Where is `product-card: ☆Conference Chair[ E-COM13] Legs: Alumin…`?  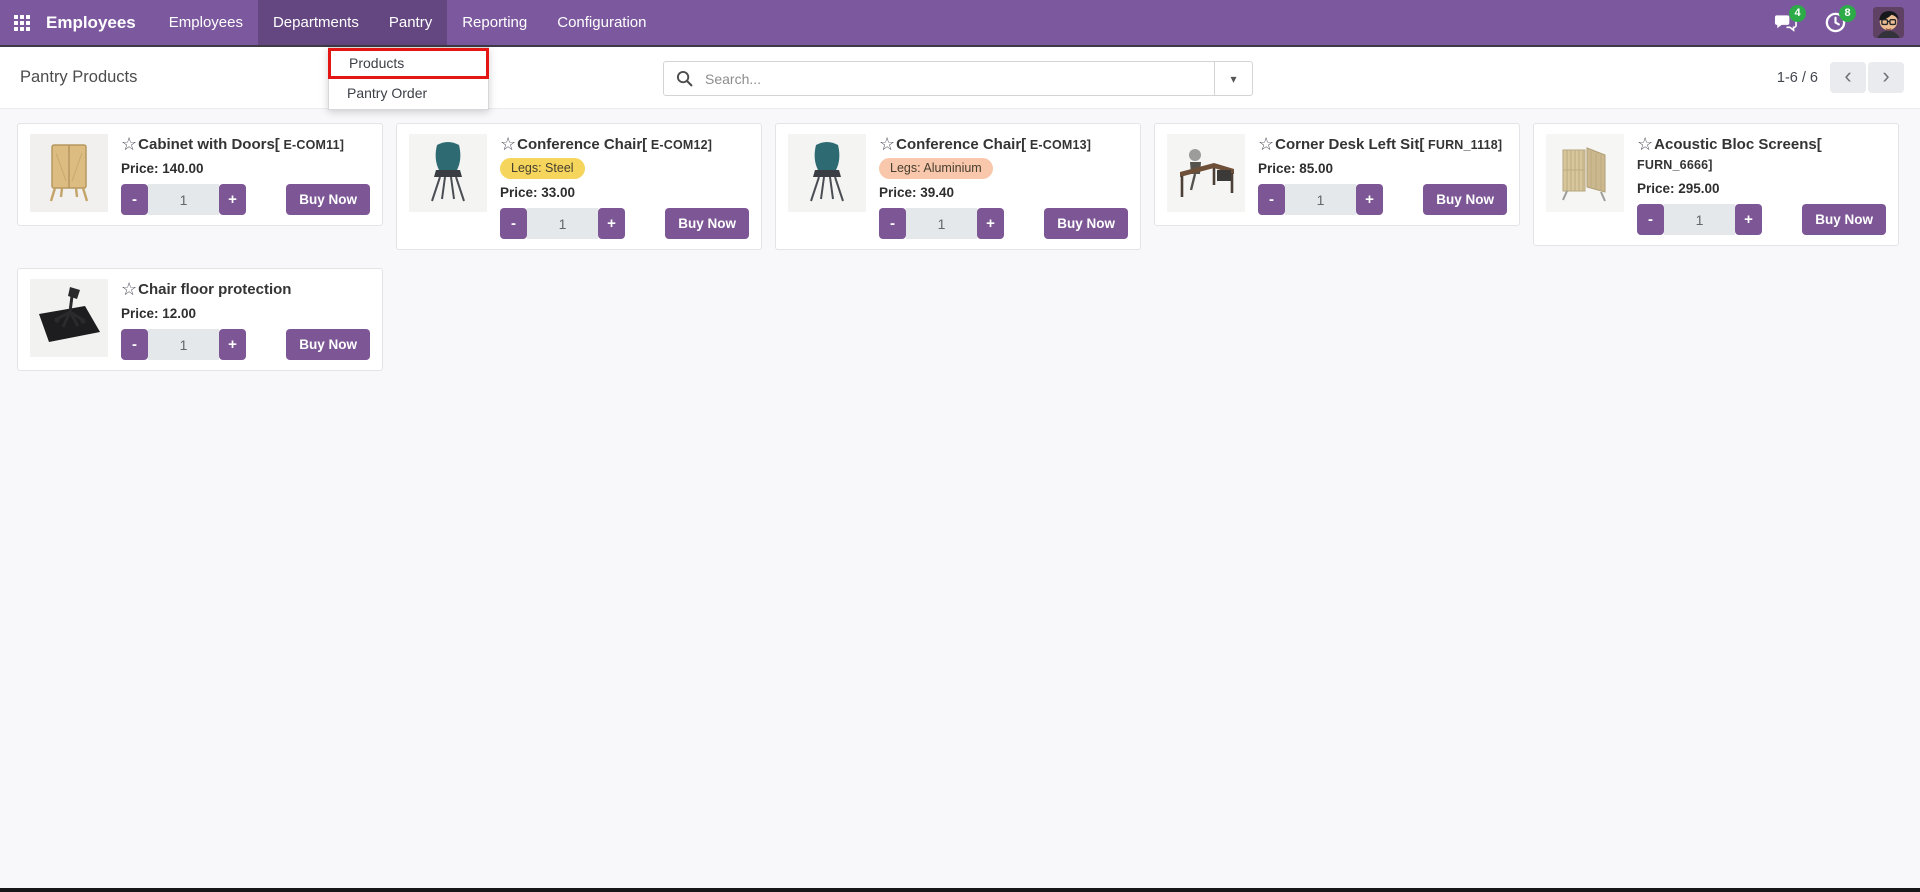 product-card: ☆Conference Chair[ E-COM13] Legs: Alumin… is located at coordinates (958, 186).